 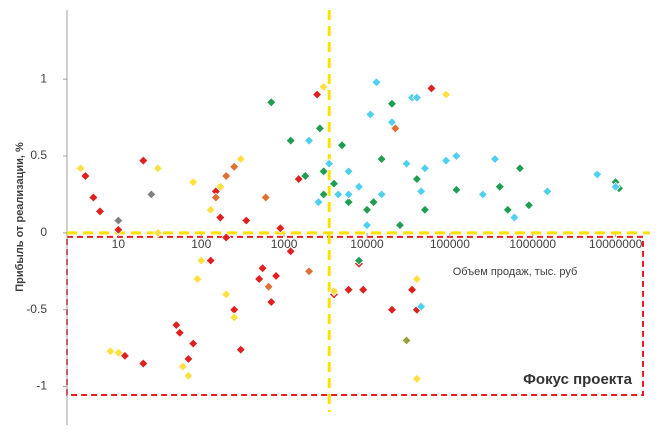 I want to click on x-axis-title: Объем продаж, тыс. руб, so click(x=515, y=272).